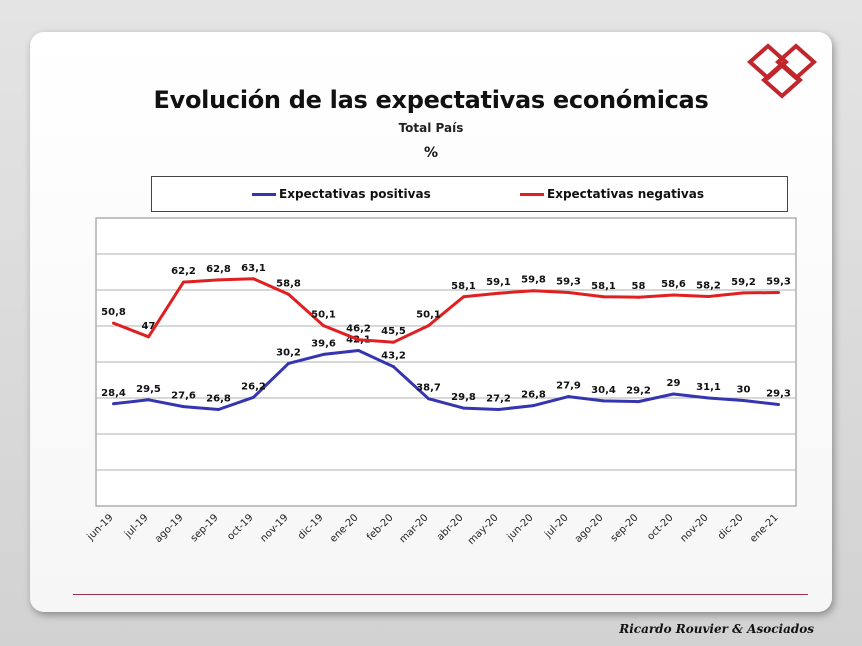 The height and width of the screenshot is (646, 862). Describe the element at coordinates (716, 629) in the screenshot. I see `signature: Ricardo Rouvier & Asociados` at that location.